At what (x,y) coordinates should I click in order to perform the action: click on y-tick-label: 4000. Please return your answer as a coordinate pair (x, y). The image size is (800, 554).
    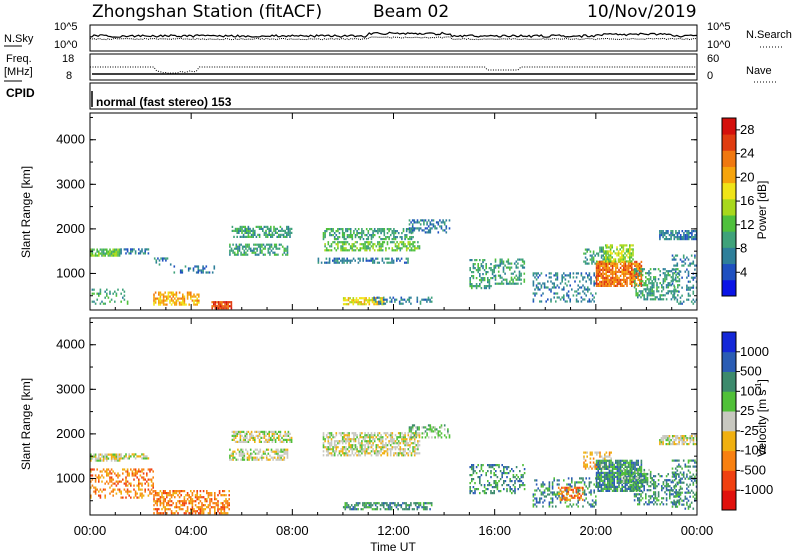
    Looking at the image, I should click on (70, 139).